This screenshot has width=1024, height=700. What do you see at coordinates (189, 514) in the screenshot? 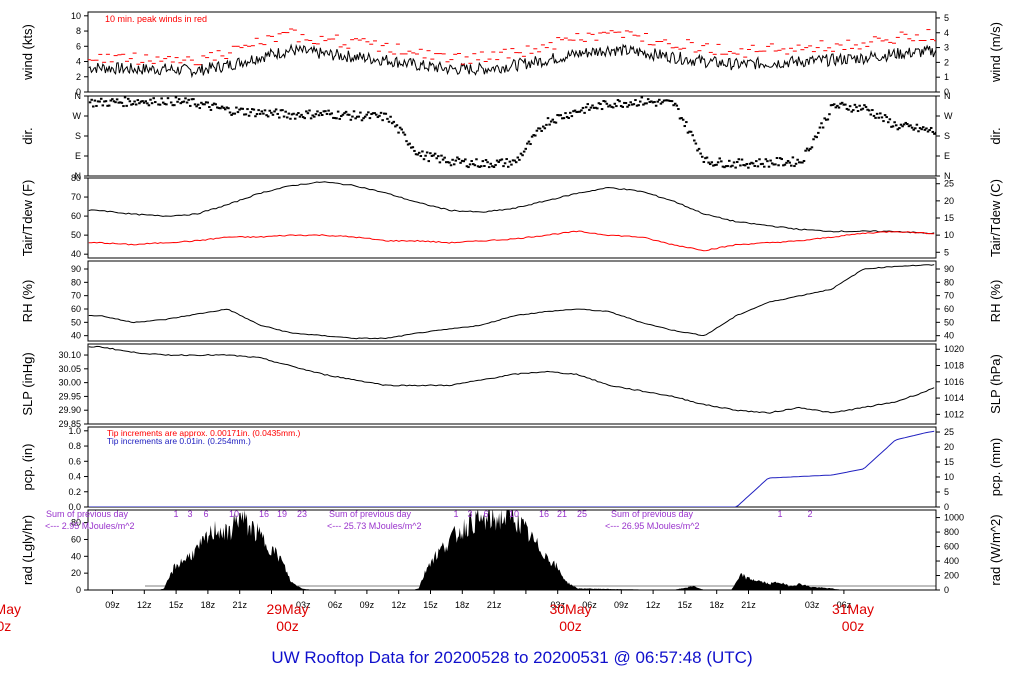
I see `hour-mark: 3` at bounding box center [189, 514].